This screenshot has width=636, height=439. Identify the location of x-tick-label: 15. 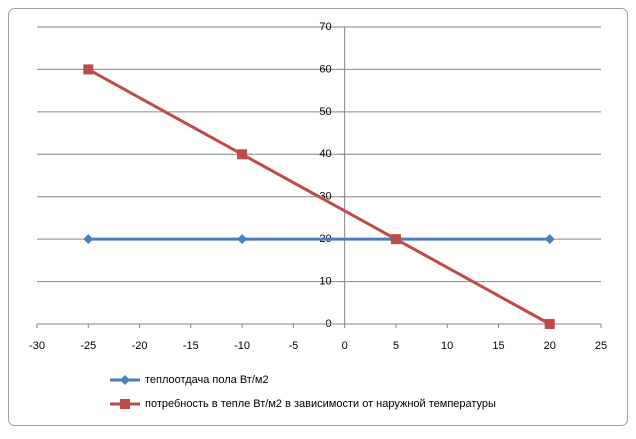
(498, 346).